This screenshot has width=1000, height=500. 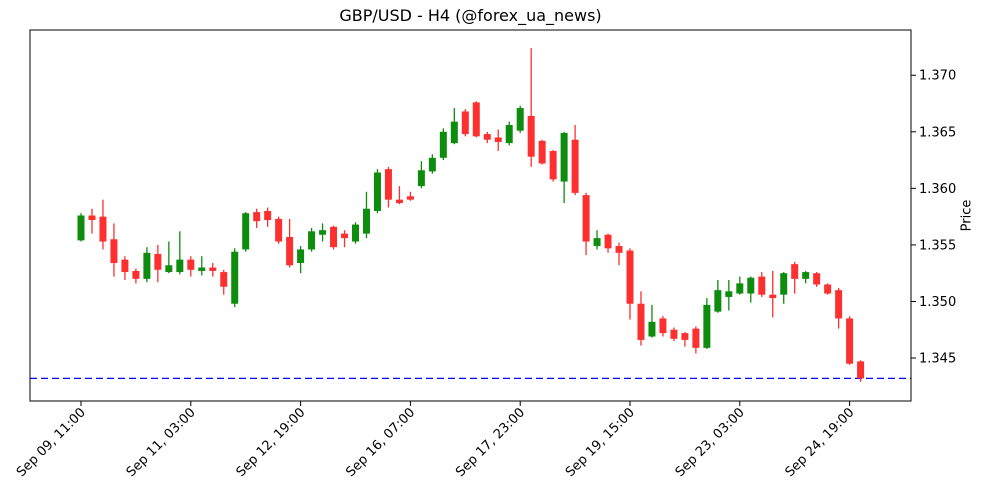 I want to click on y-tick-label: 1.345, so click(x=937, y=359).